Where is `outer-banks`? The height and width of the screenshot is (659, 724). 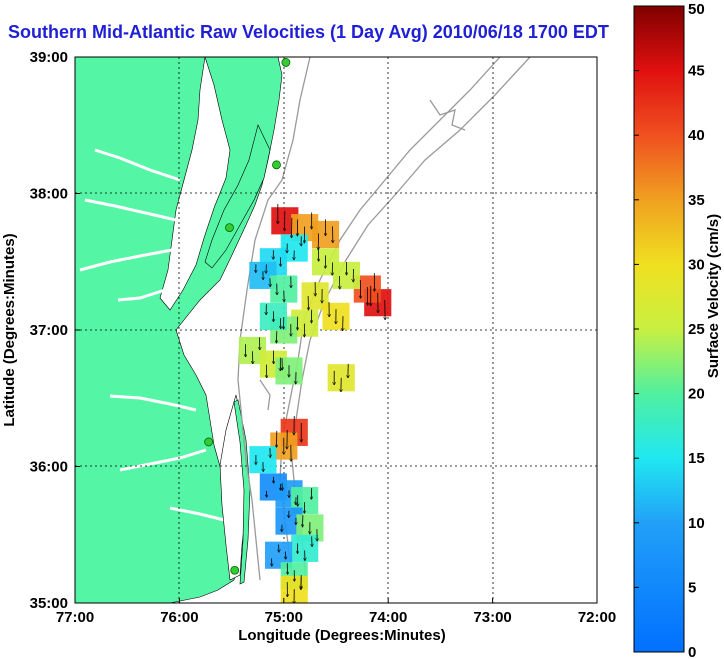
outer-banks is located at coordinates (242, 492).